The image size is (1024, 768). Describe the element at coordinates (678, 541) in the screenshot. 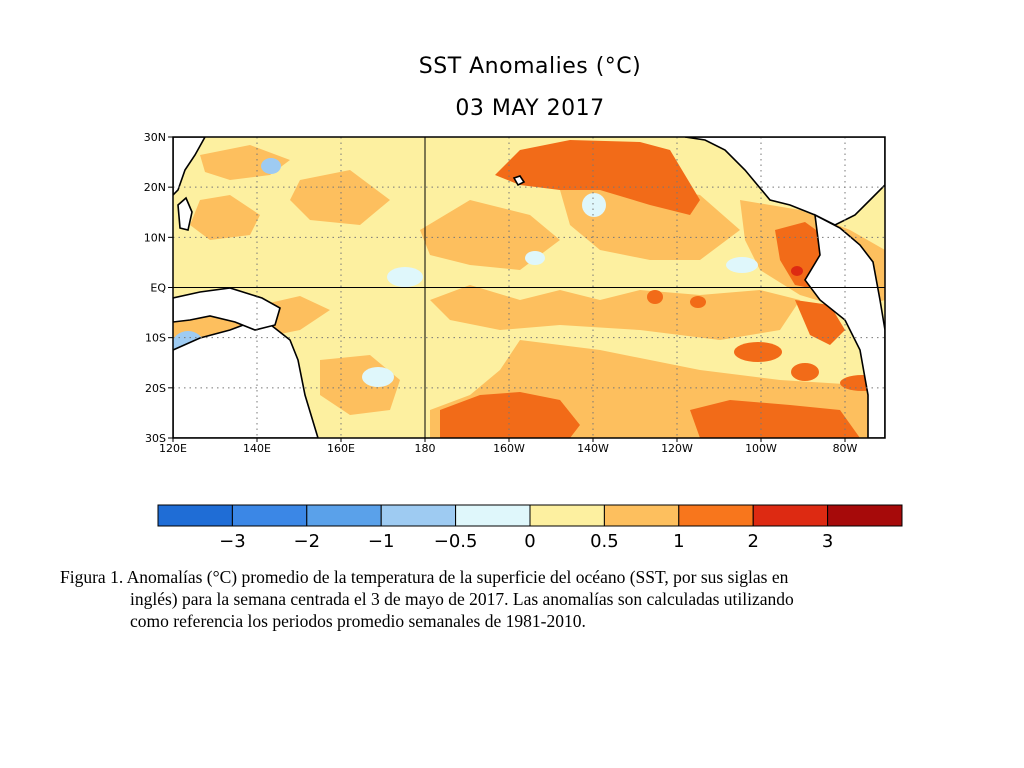

I see `colorbar-label: 1` at that location.